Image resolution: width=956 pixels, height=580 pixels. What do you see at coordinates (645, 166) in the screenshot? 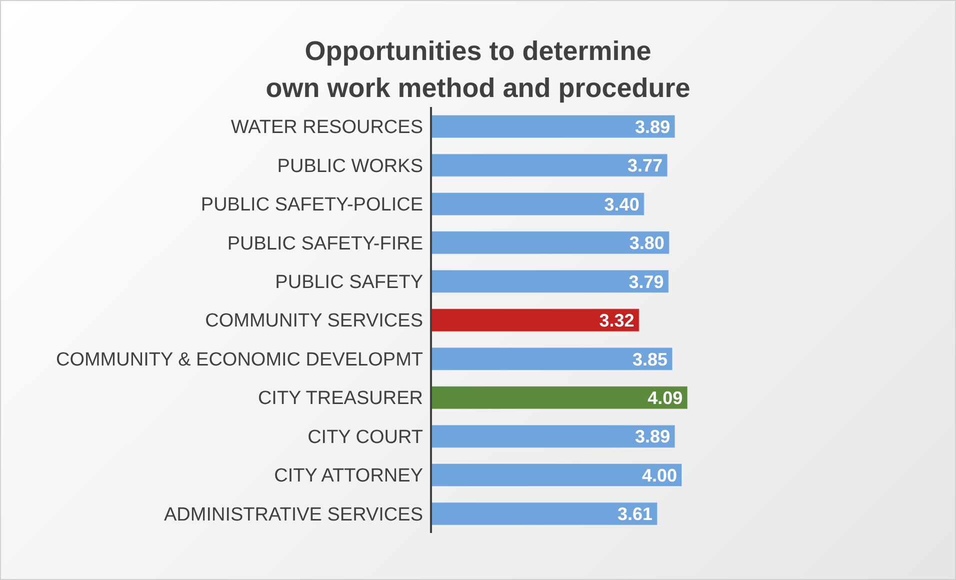
I see `data-label: 3.77` at bounding box center [645, 166].